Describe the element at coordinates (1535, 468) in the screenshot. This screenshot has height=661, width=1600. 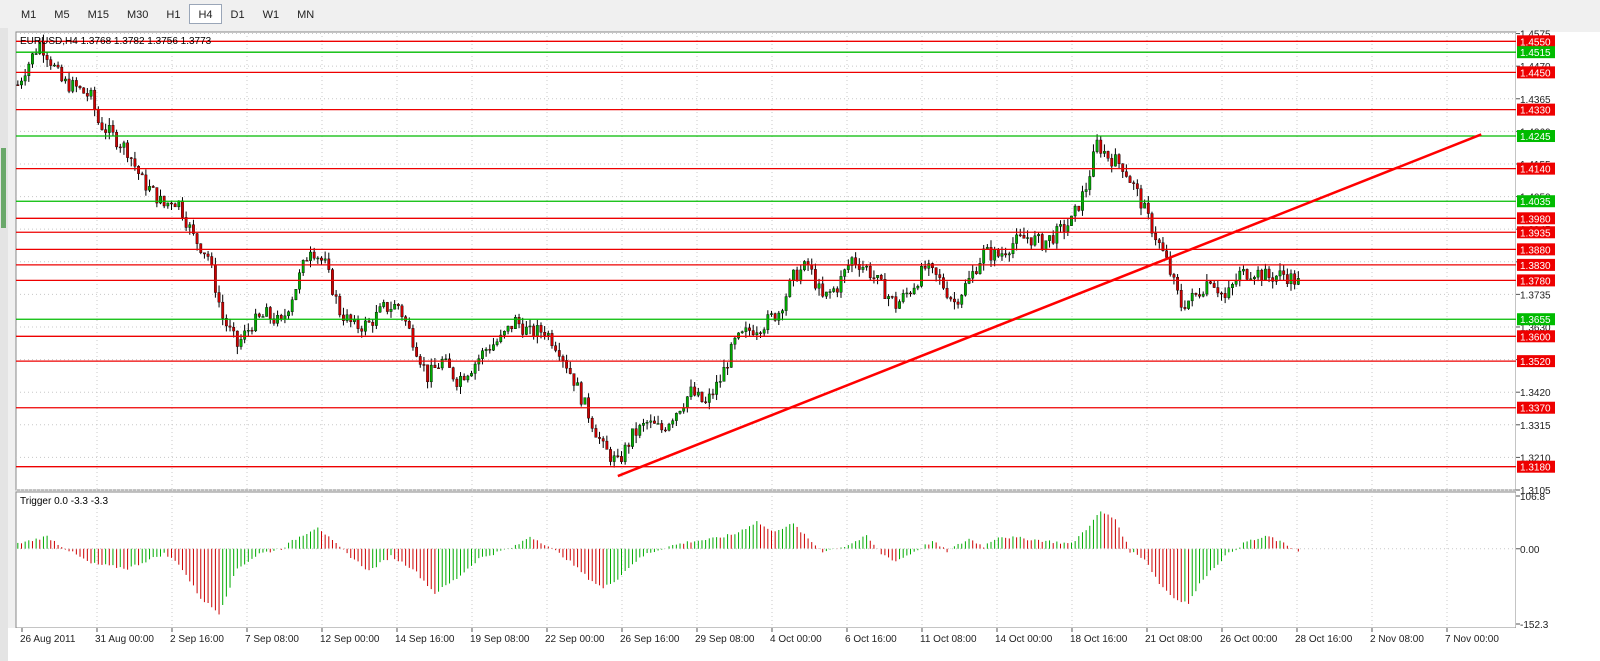
I see `level-label: 1.3180` at that location.